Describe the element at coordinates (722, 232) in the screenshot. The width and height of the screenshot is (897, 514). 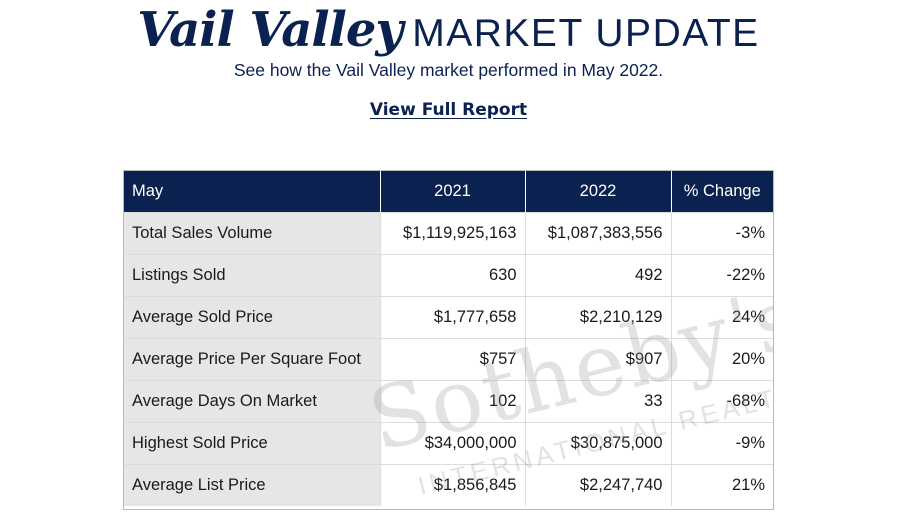
I see `value-change: -3%` at that location.